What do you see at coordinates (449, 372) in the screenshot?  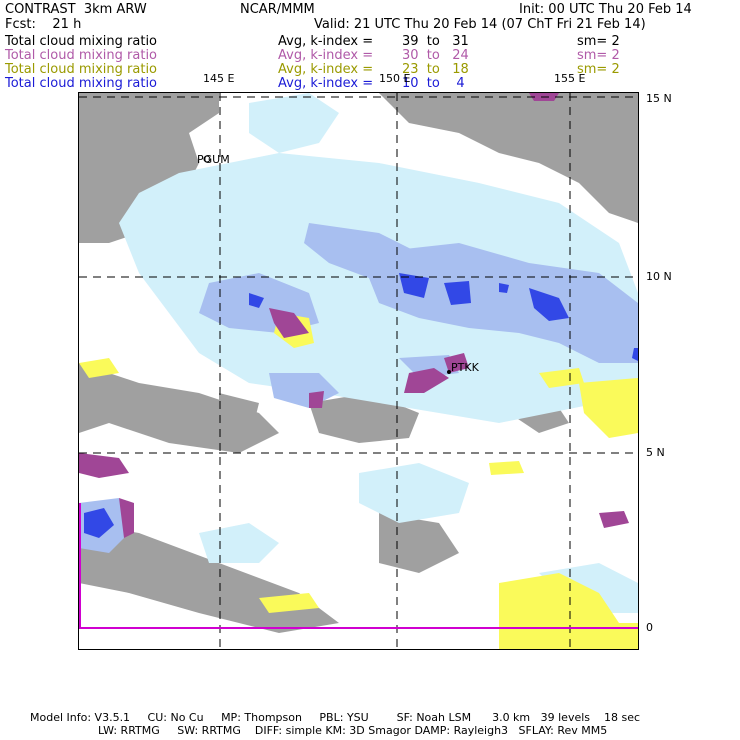 I see `station-marker-ptkk` at bounding box center [449, 372].